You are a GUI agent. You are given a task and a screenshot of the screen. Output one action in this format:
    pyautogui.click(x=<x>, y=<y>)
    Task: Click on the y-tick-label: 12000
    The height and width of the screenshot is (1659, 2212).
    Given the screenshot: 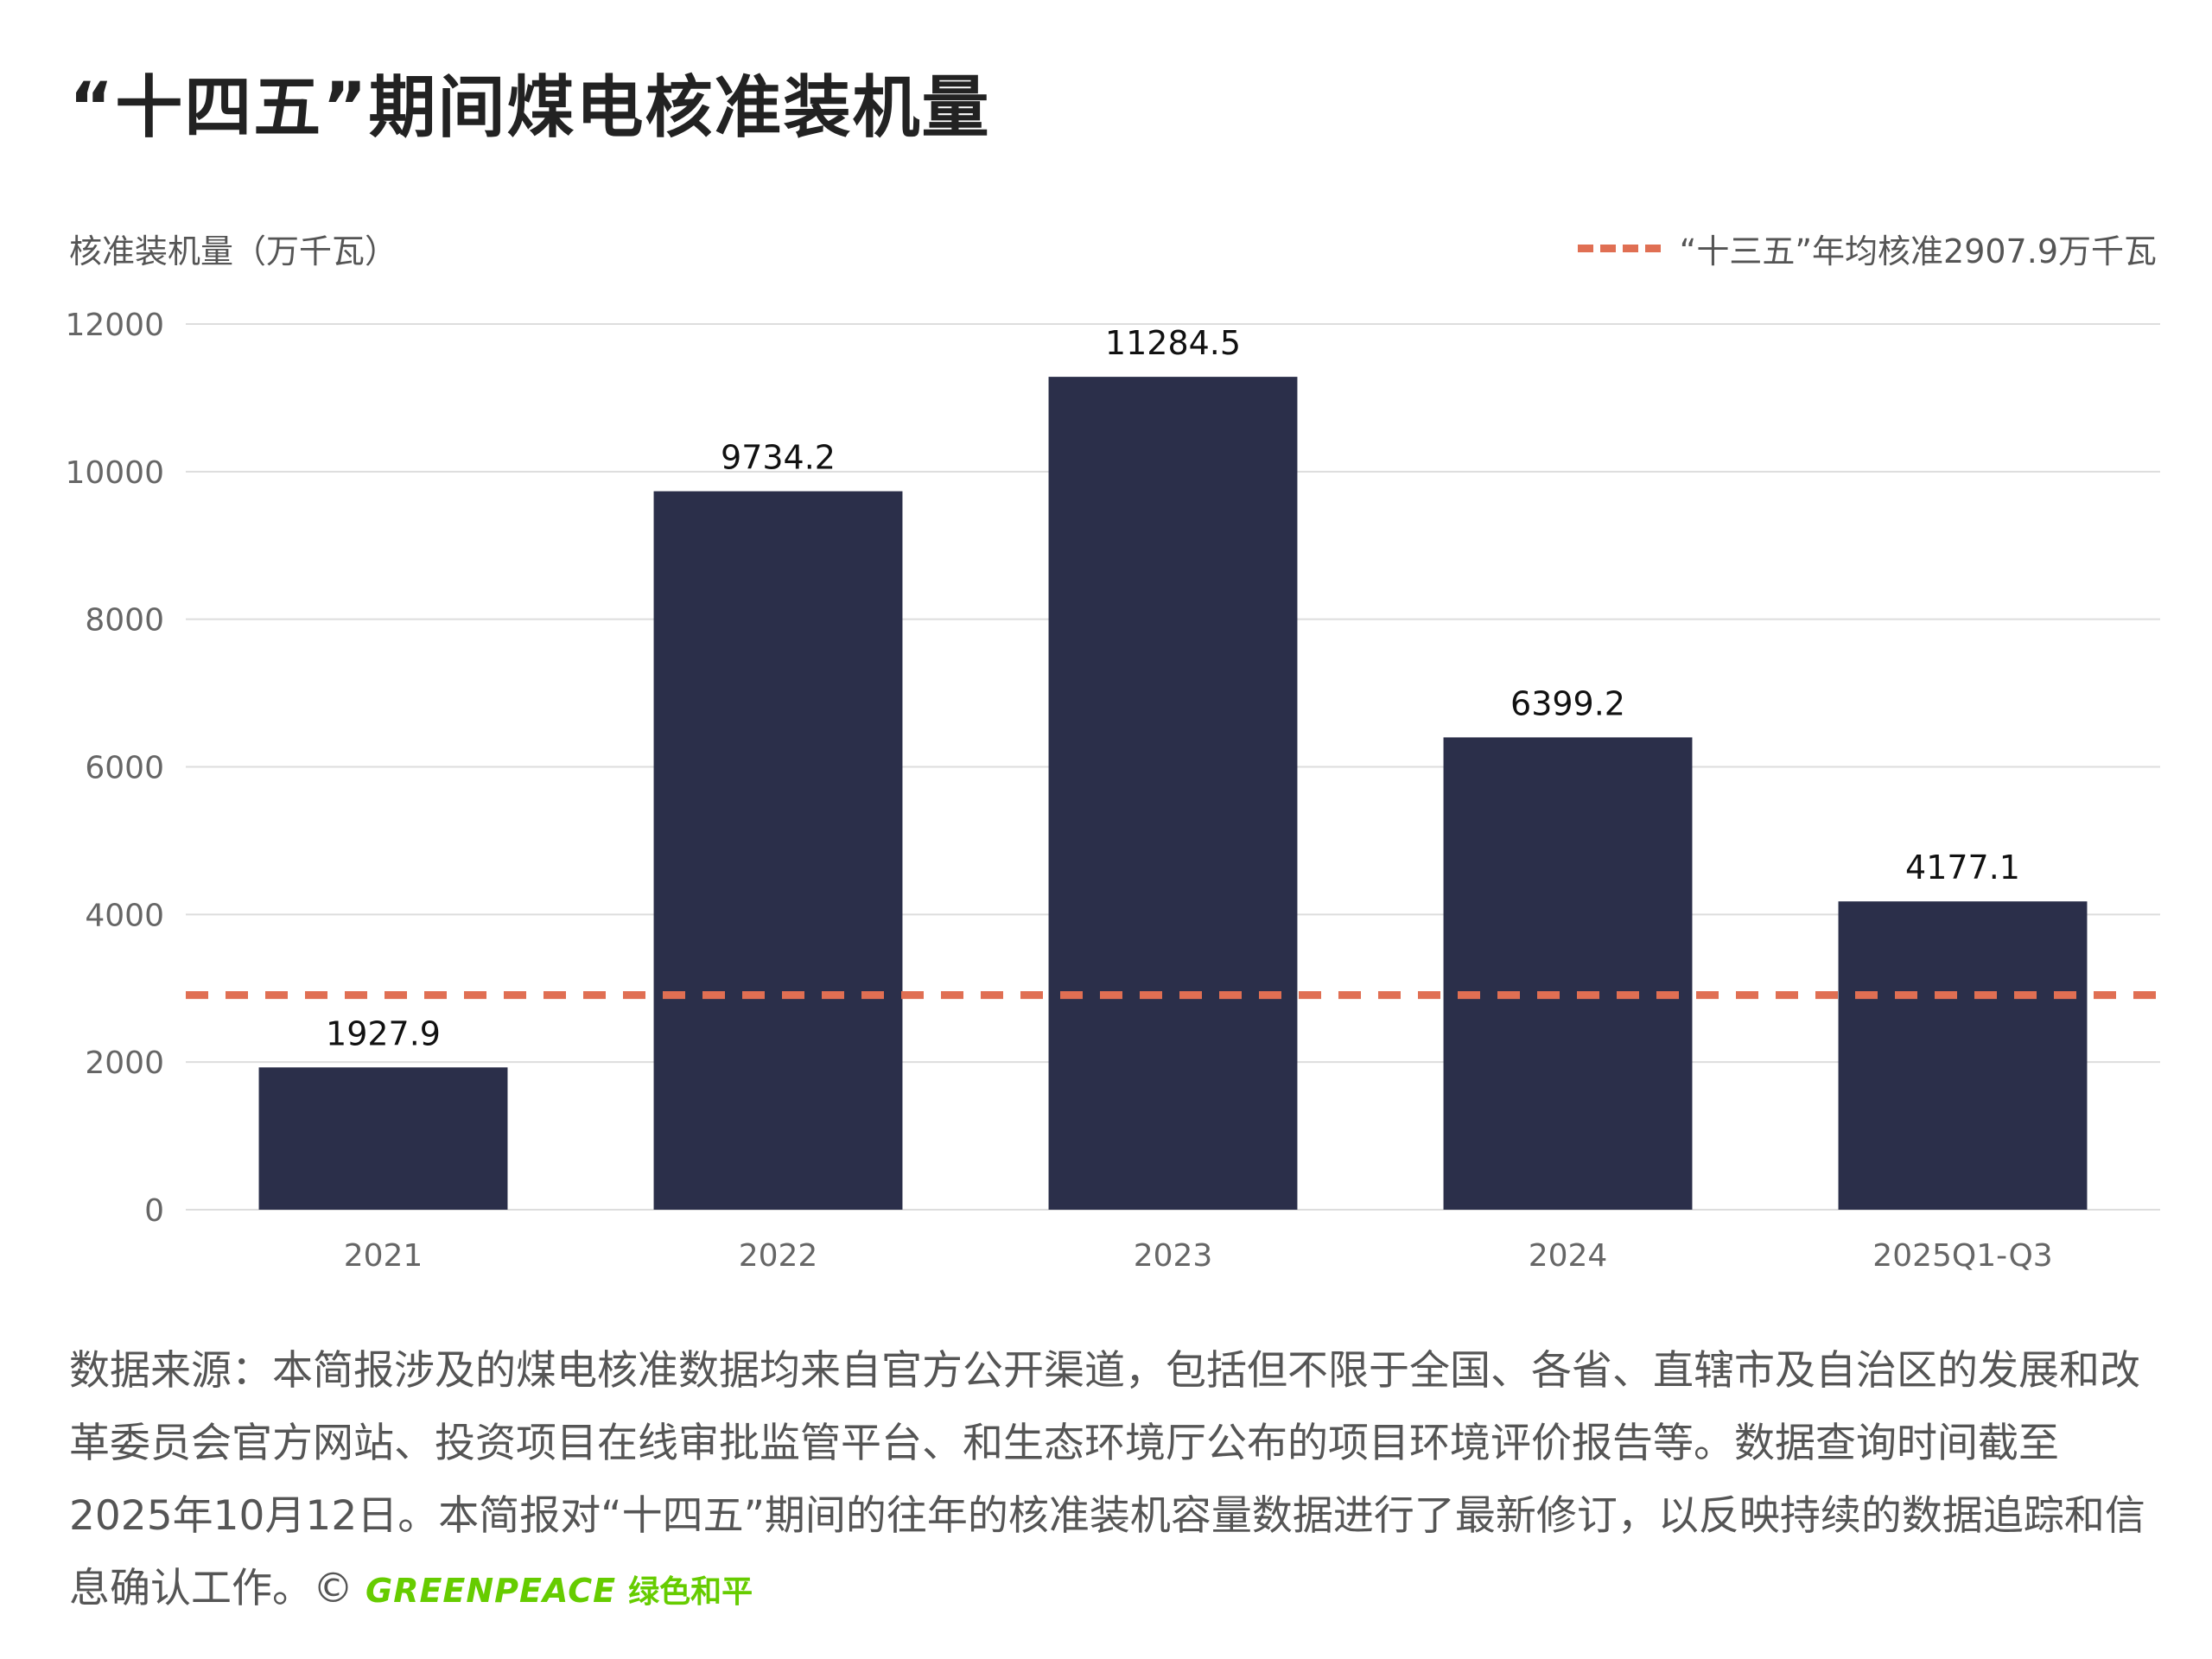 What is the action you would take?
    pyautogui.click(x=114, y=325)
    